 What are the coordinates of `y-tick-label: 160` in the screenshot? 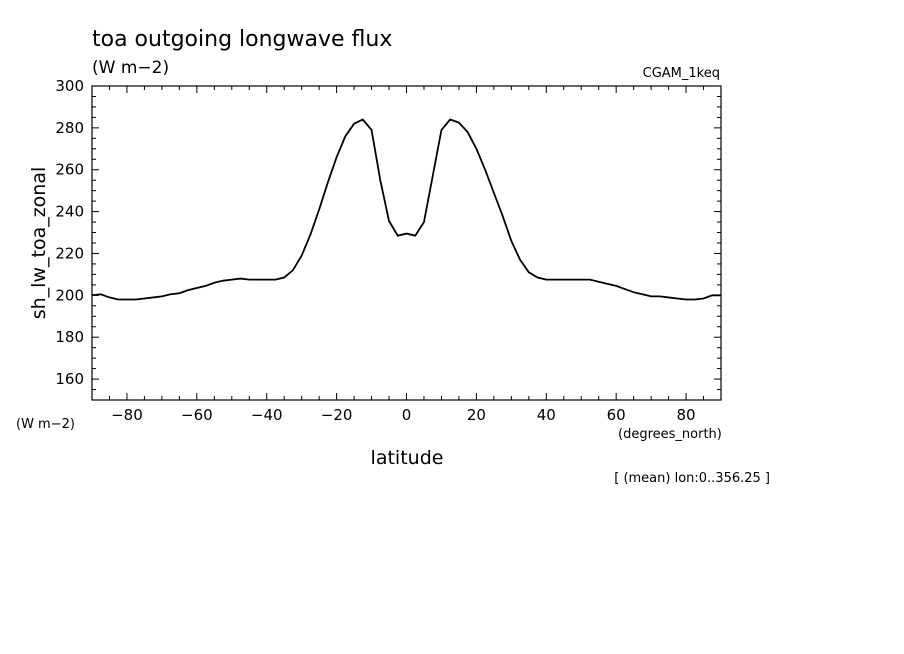 It's located at (69, 379).